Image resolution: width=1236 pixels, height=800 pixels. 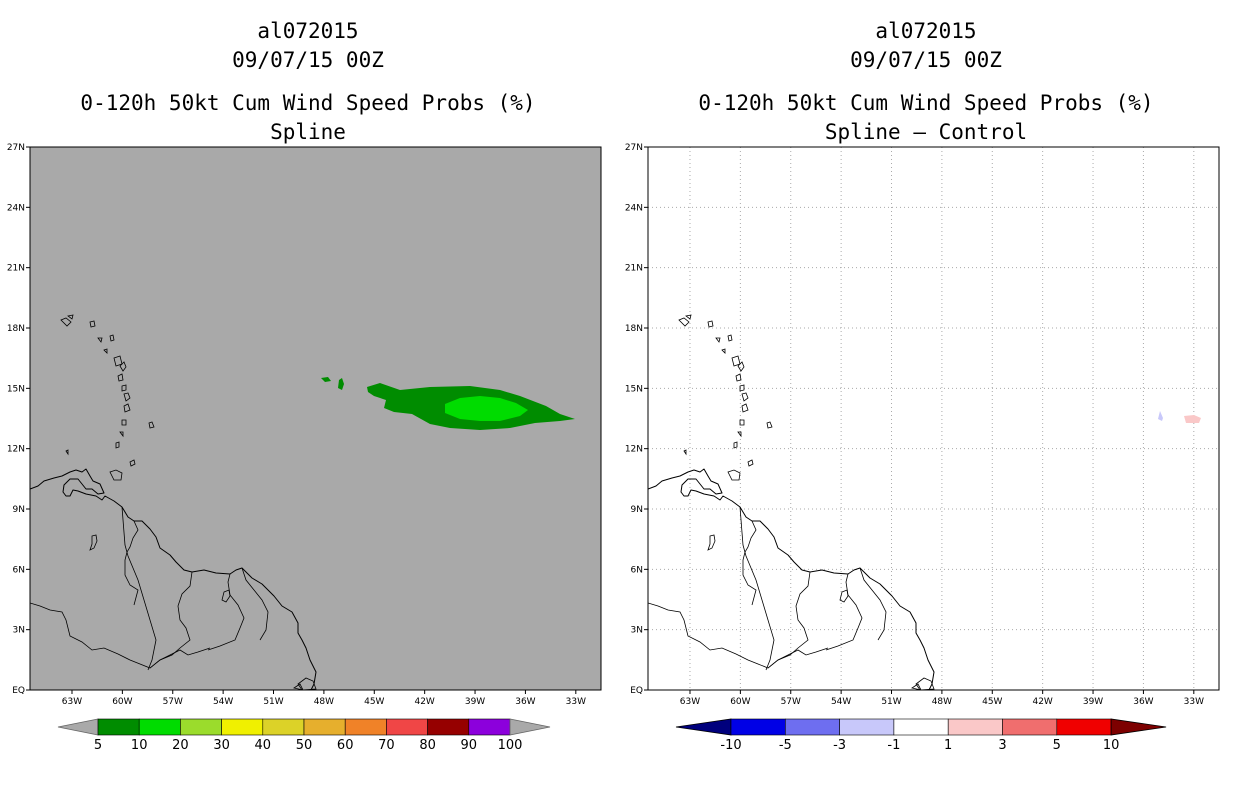 I want to click on left-lat-label: 15N, so click(x=16, y=389).